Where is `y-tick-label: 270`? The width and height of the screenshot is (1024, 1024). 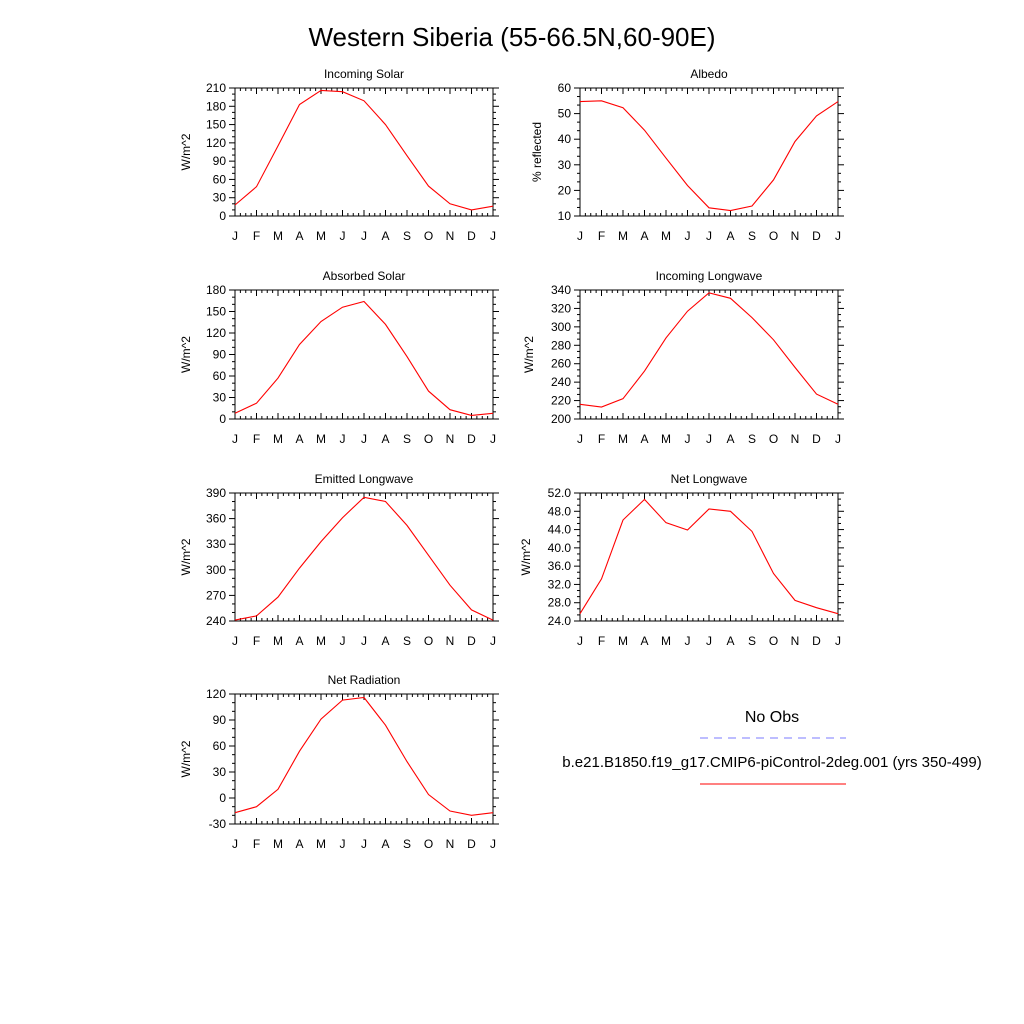
y-tick-label: 270 is located at coordinates (216, 595).